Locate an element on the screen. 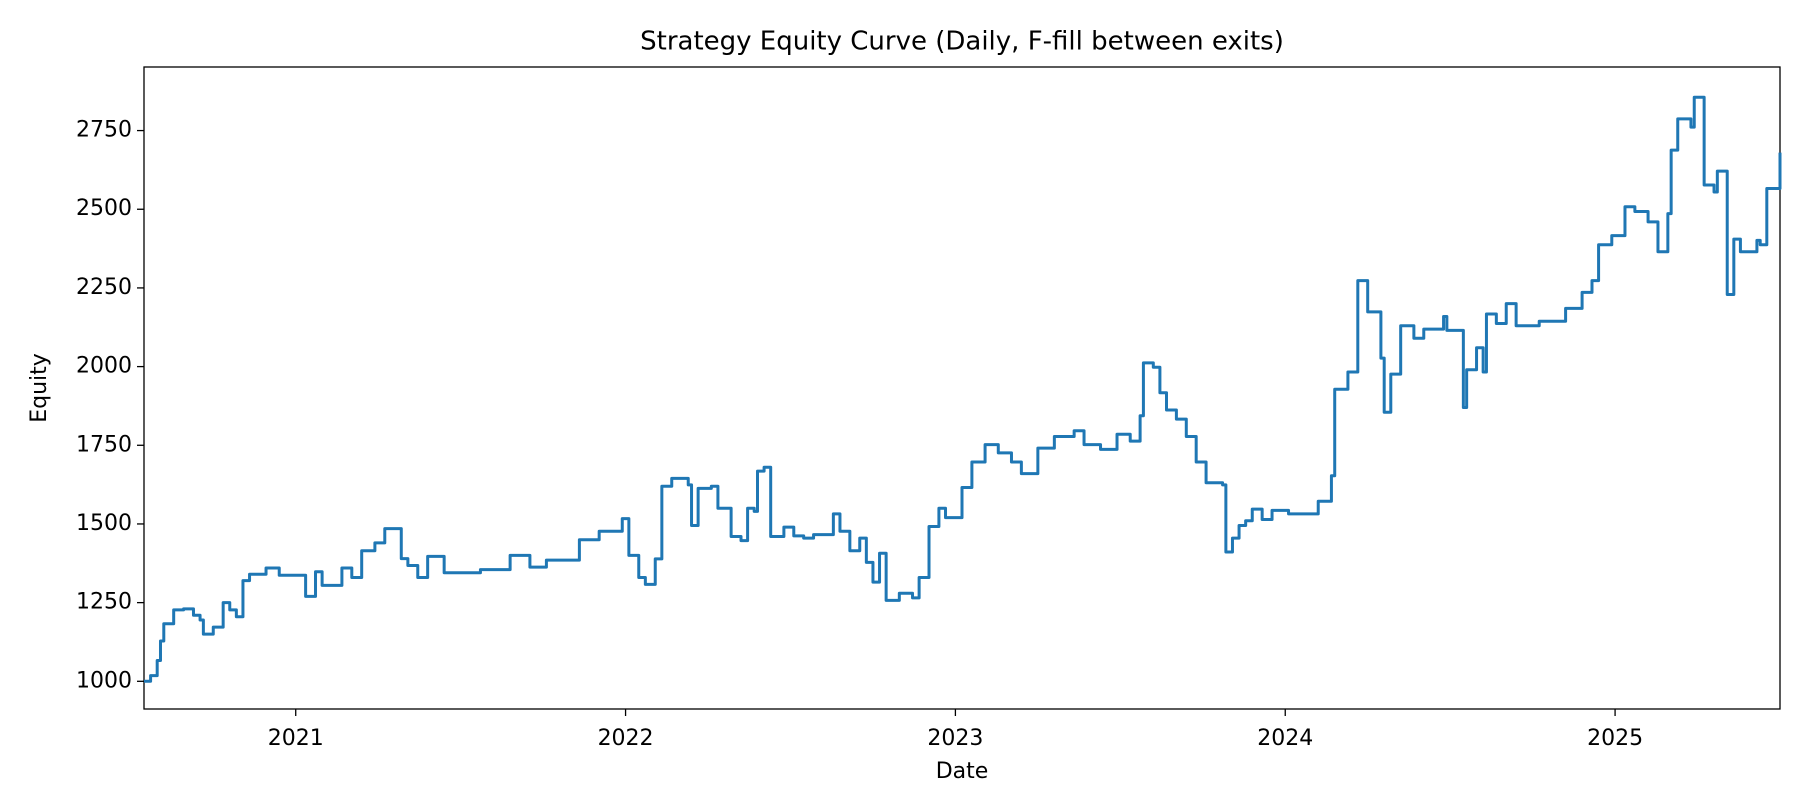  x-axis-label: Date is located at coordinates (962, 771).